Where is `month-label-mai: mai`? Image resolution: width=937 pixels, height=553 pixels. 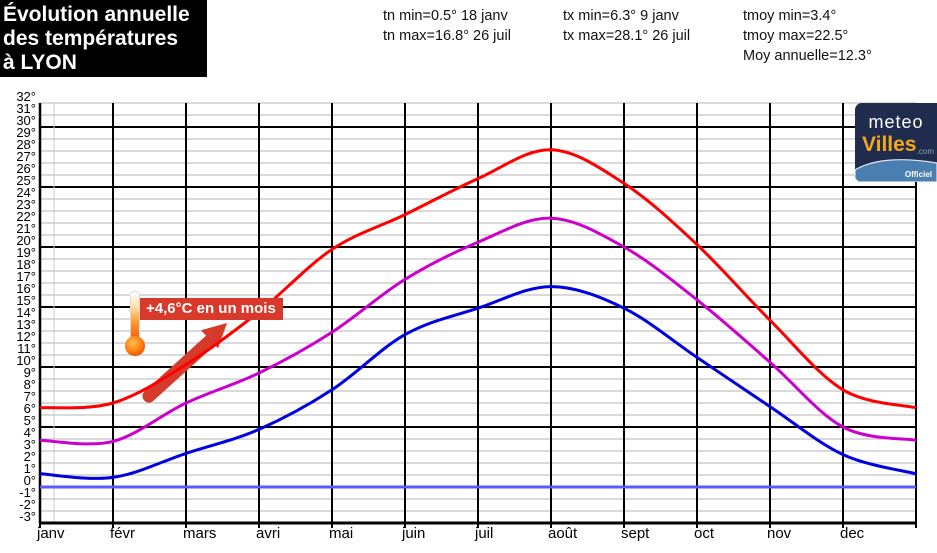 month-label-mai: mai is located at coordinates (341, 533).